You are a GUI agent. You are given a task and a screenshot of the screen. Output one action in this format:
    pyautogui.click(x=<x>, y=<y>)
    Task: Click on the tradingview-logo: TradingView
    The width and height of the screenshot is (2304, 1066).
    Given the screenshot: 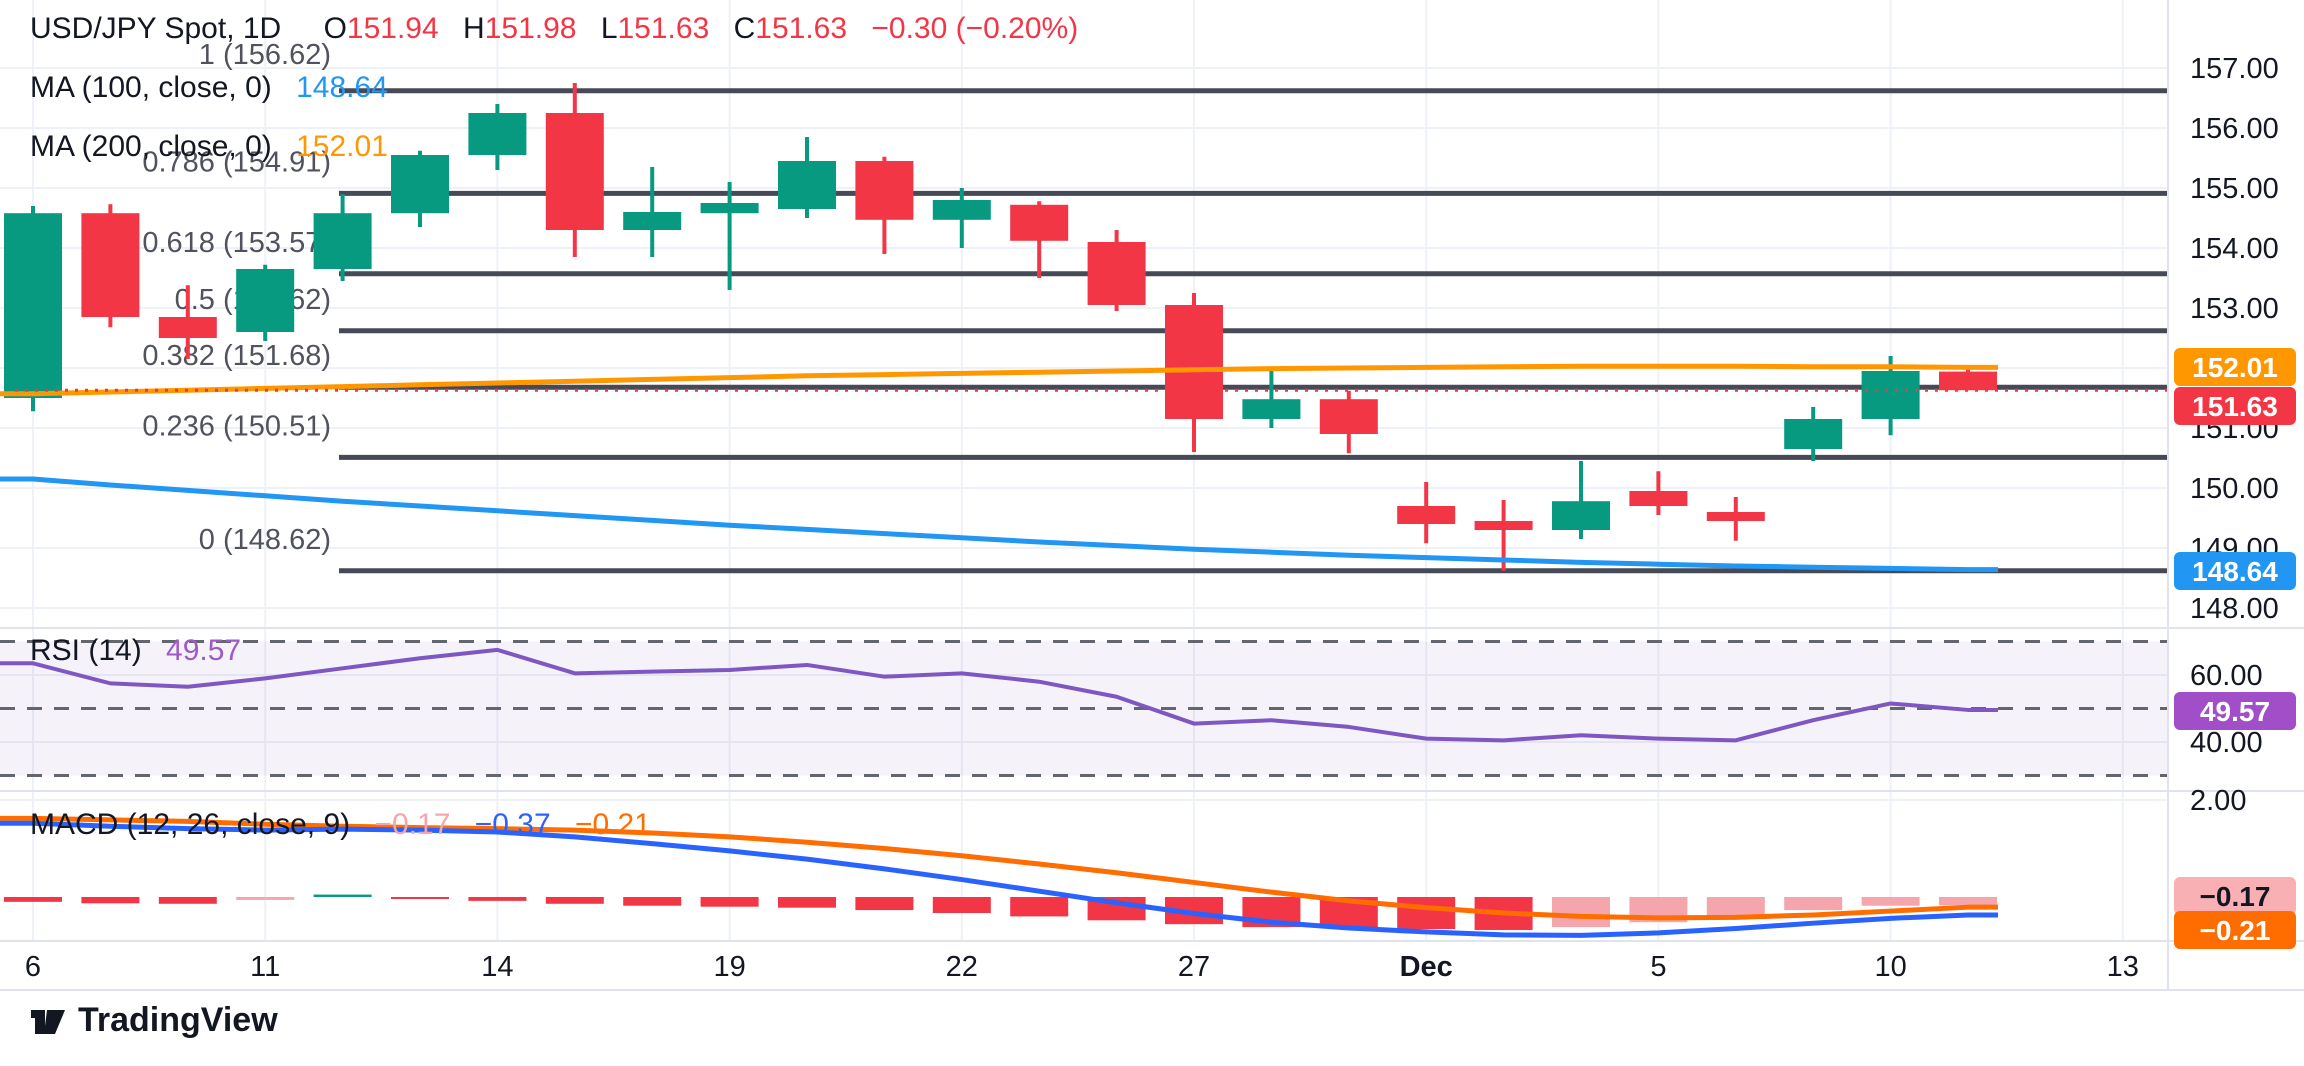 What is the action you would take?
    pyautogui.click(x=153, y=1020)
    